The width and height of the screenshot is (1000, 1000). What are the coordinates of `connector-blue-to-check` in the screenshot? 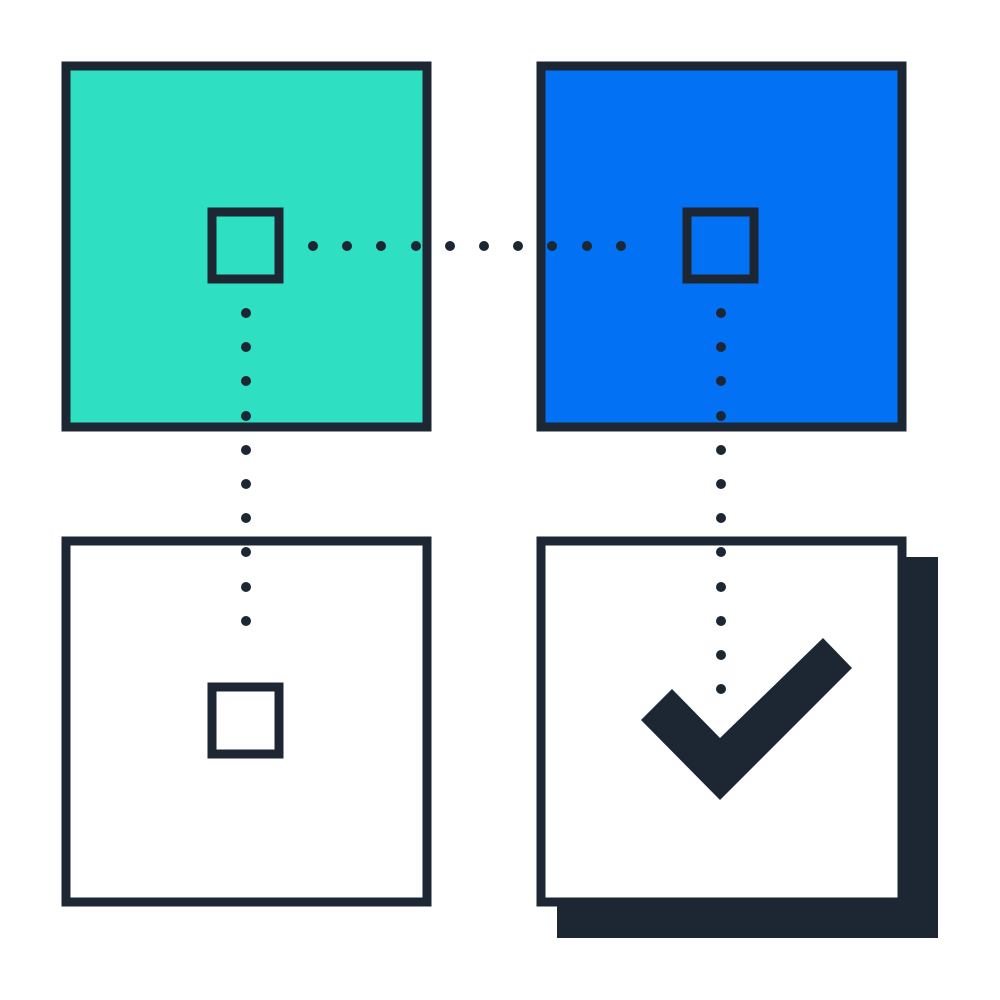 It's located at (721, 501).